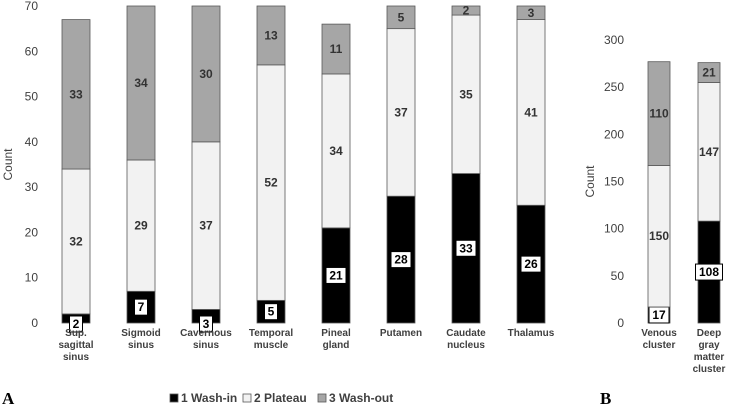 The height and width of the screenshot is (407, 734). I want to click on legend-label: 3 Wash-out, so click(361, 398).